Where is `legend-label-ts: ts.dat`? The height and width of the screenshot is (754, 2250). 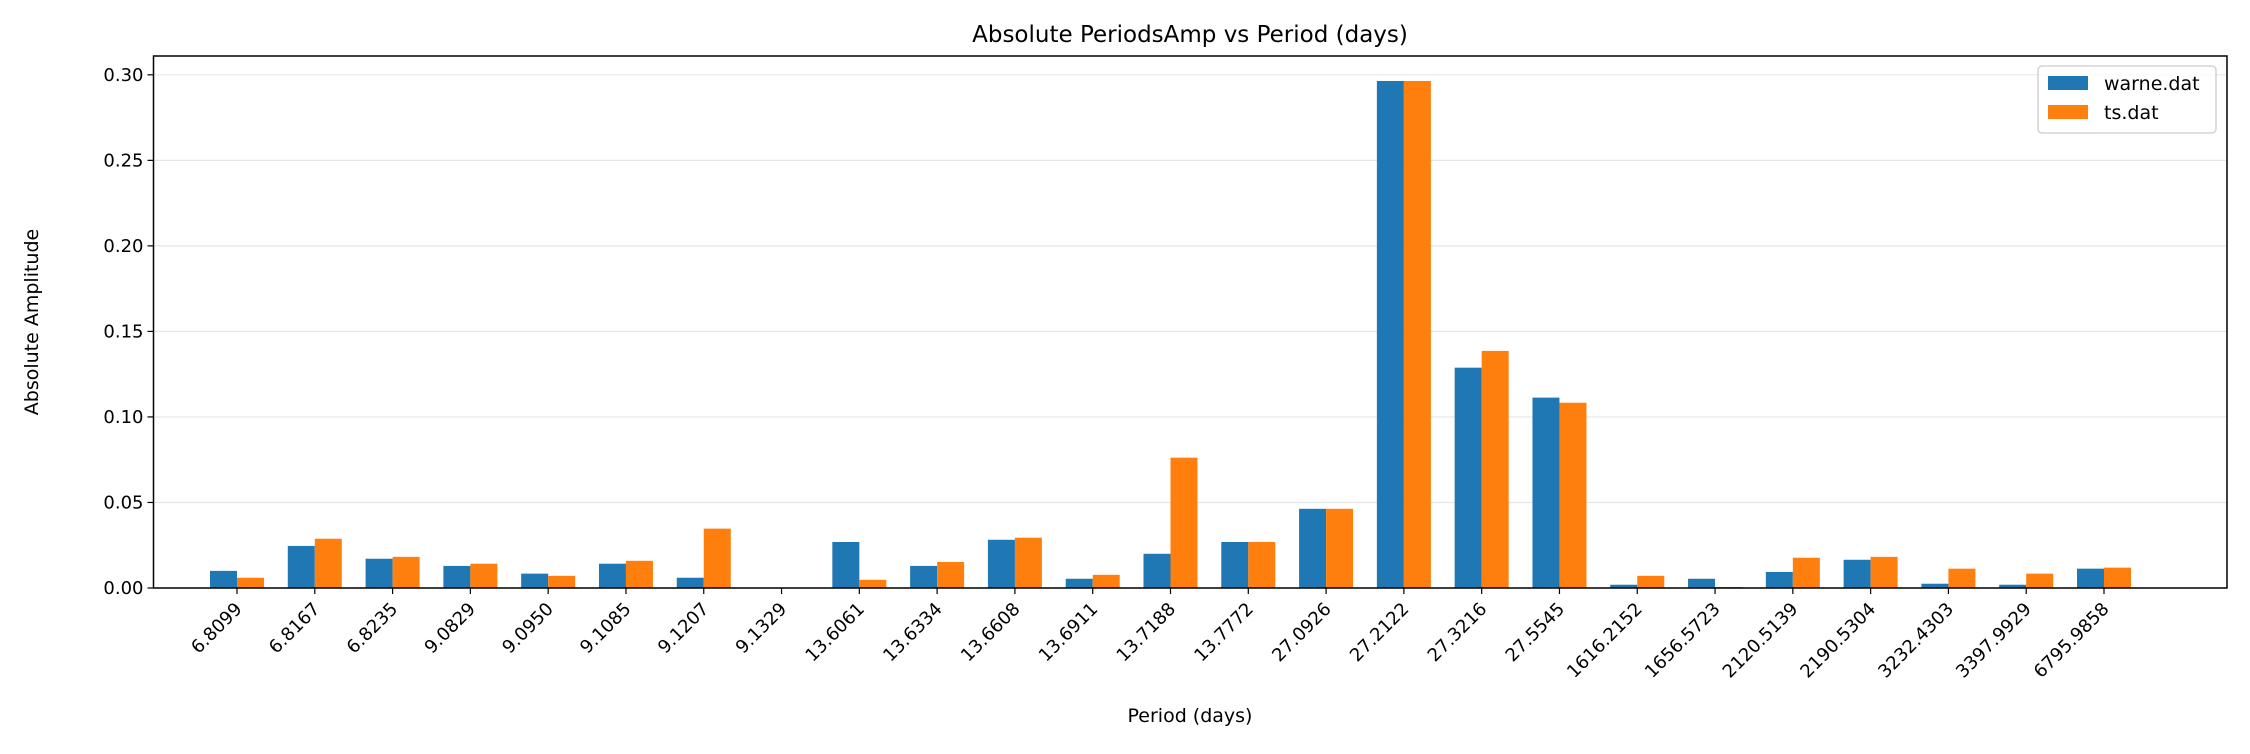 legend-label-ts: ts.dat is located at coordinates (2131, 113).